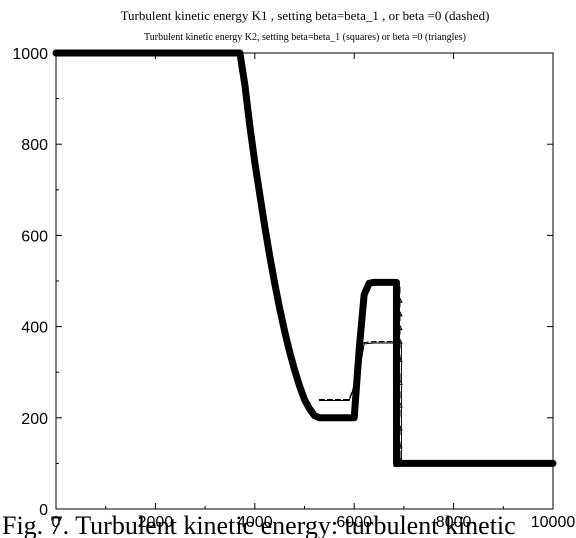 The width and height of the screenshot is (576, 538). I want to click on y-tick-label: 200, so click(34, 419).